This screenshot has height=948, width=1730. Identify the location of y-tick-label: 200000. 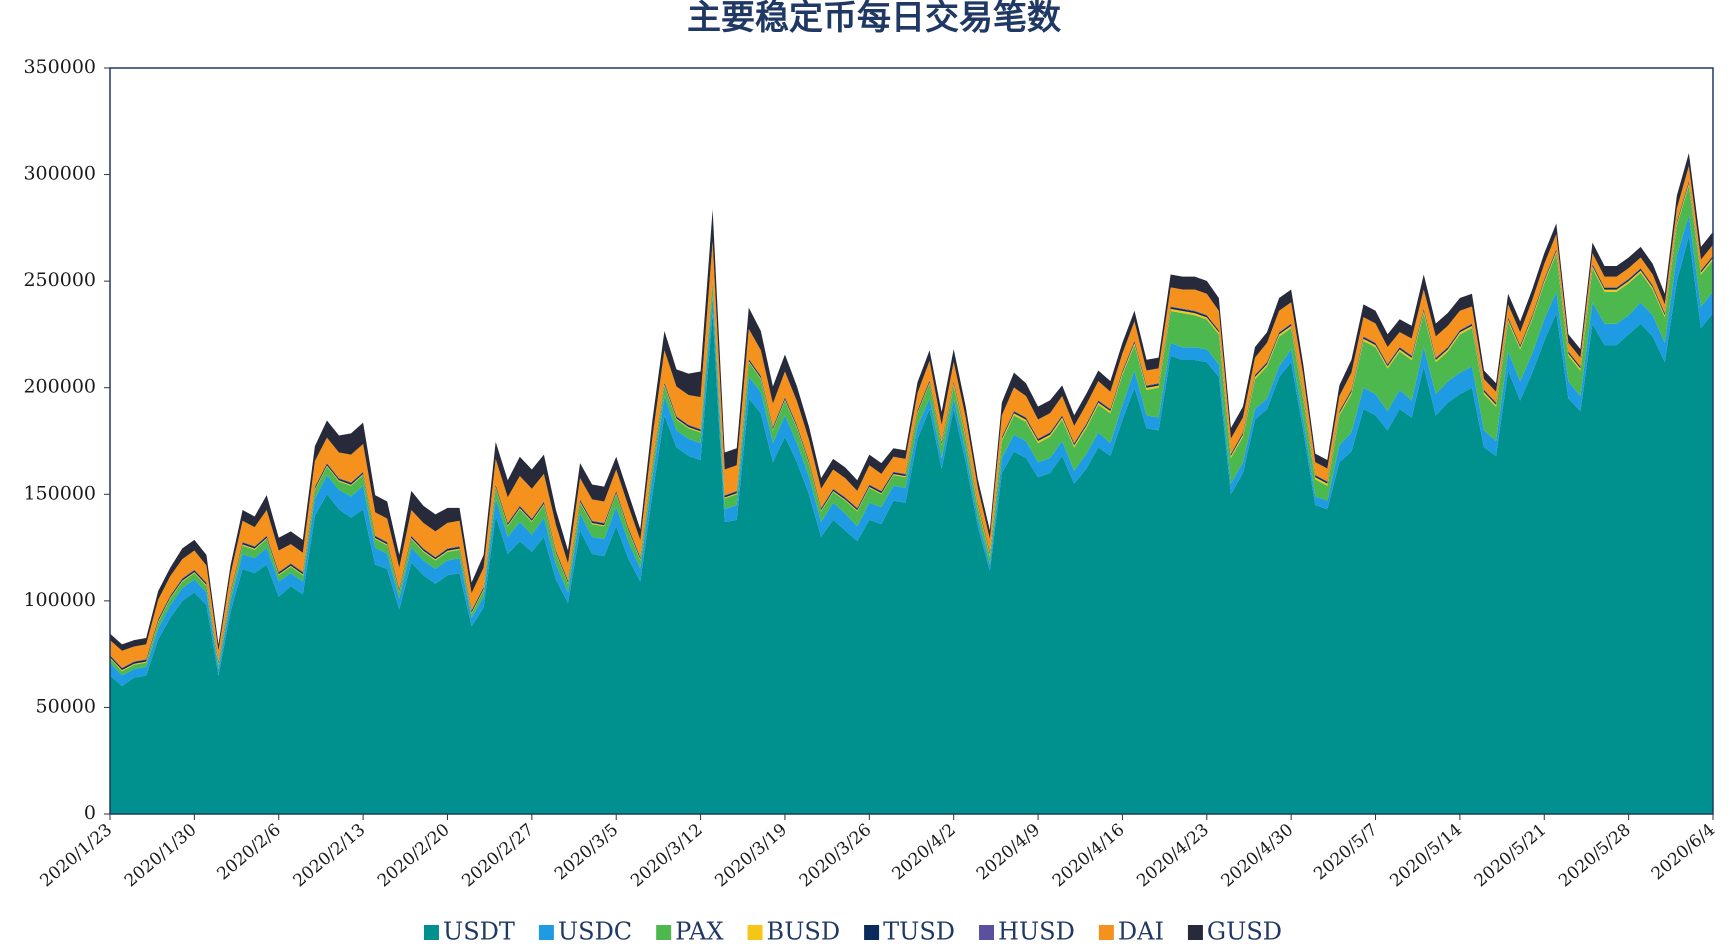
(59, 387).